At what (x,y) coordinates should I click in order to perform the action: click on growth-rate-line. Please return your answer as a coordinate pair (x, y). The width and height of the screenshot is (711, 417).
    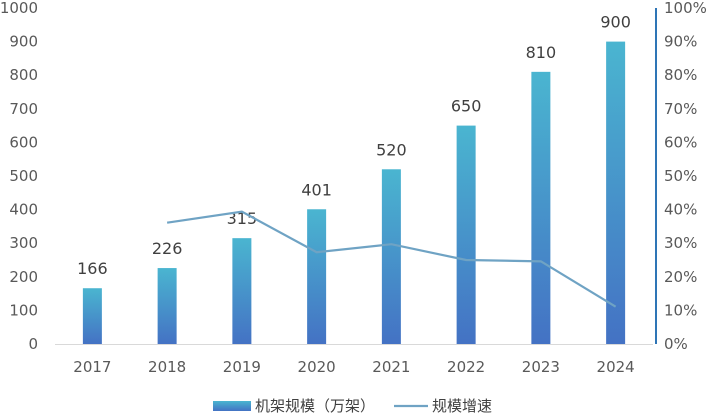
    Looking at the image, I should click on (391, 259).